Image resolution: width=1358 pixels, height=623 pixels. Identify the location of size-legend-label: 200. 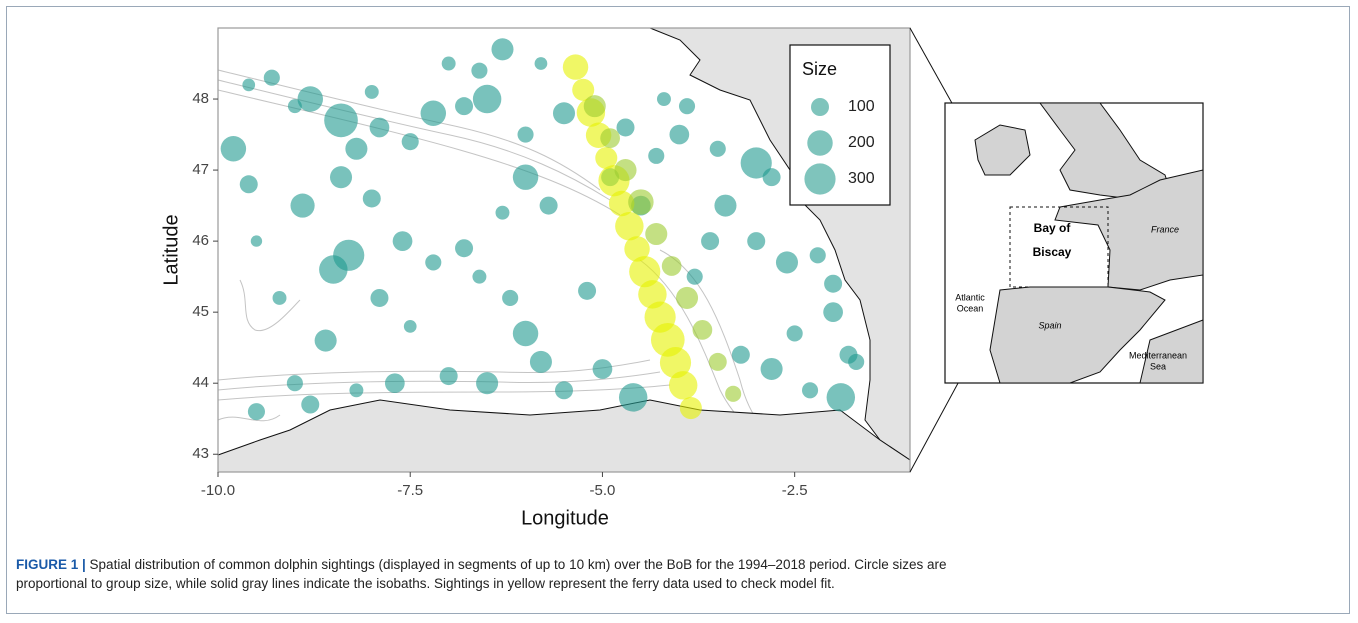
(861, 142).